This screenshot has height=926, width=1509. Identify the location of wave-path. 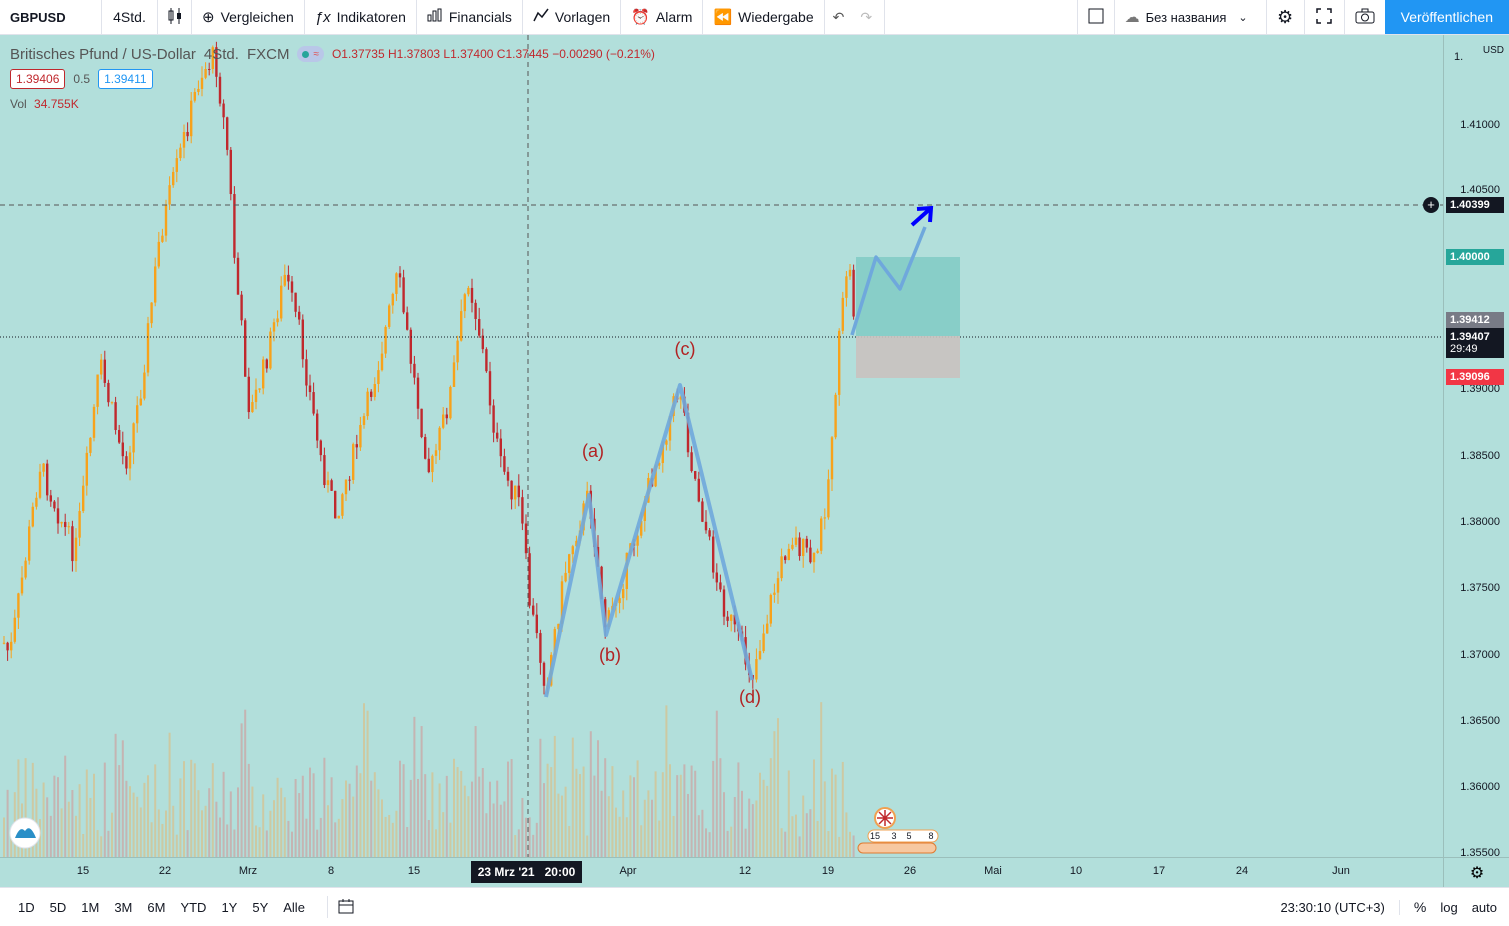
(649, 540).